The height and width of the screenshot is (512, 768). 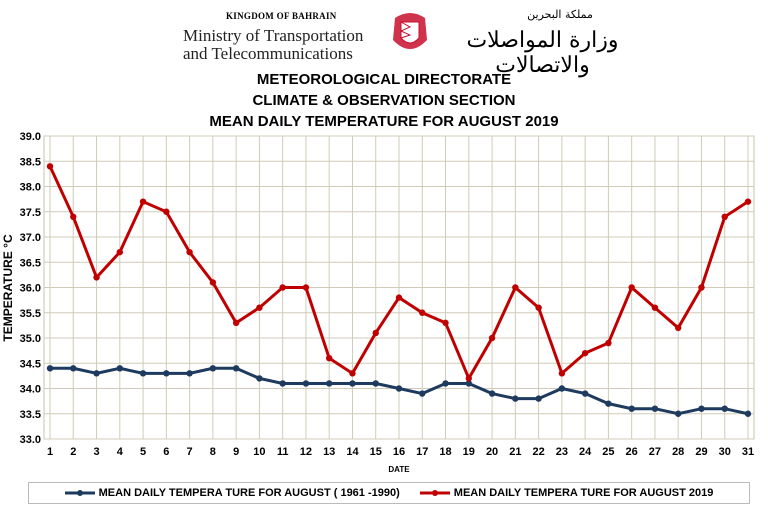 I want to click on x-tick-label: 20, so click(x=492, y=452).